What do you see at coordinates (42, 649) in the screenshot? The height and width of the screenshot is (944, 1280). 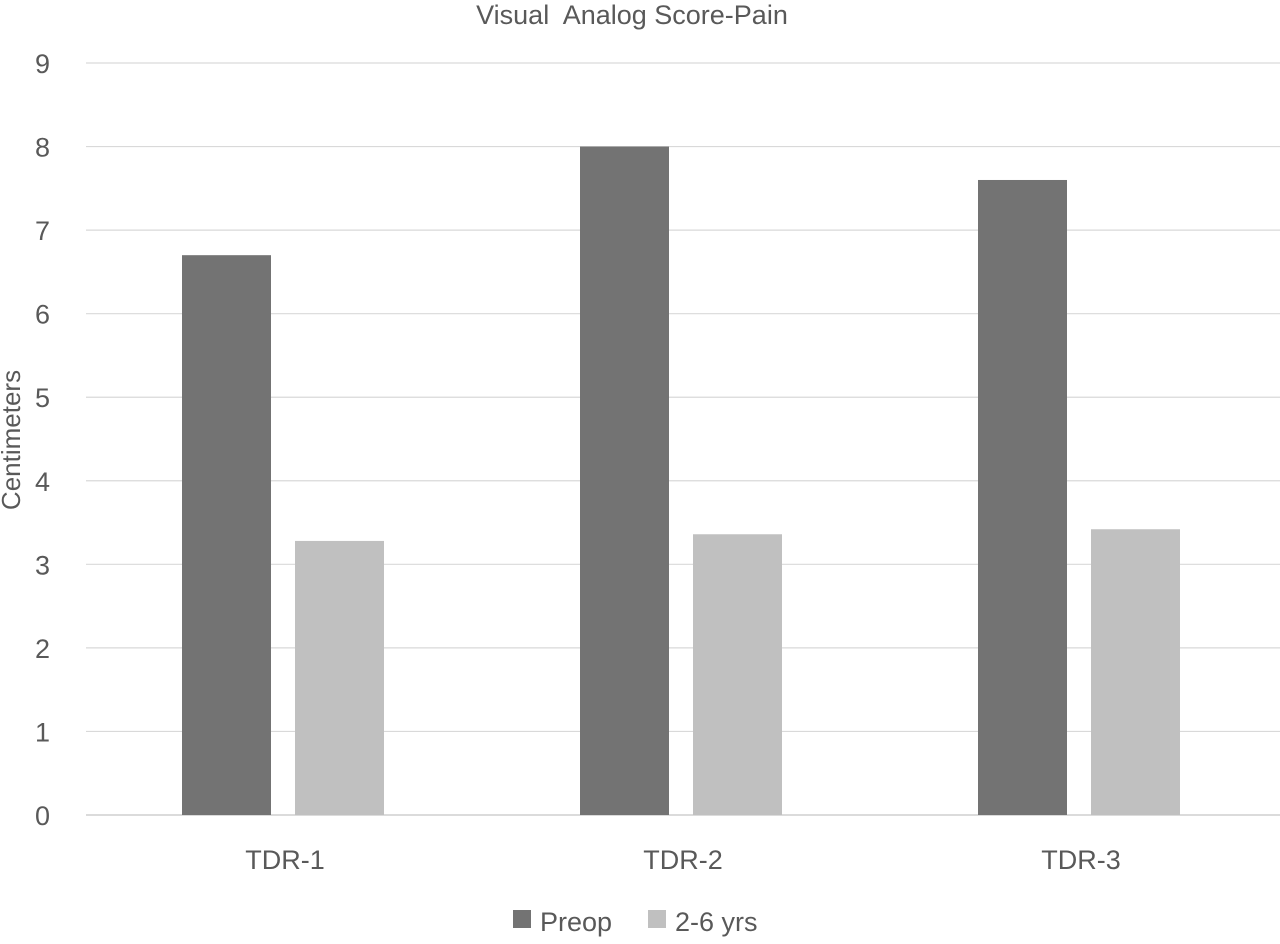 I see `y-tick-label: 2` at bounding box center [42, 649].